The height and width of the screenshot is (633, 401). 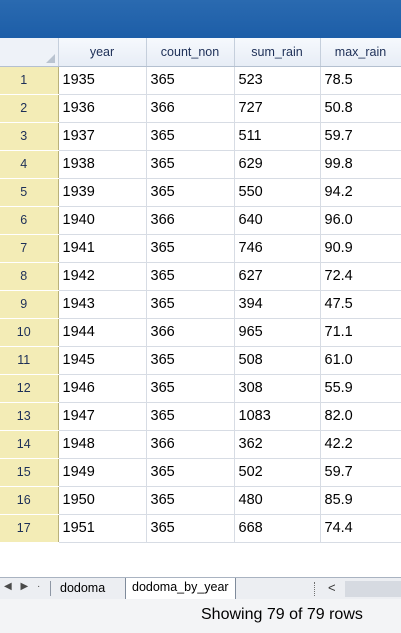 I want to click on row-number: 14, so click(x=29, y=444).